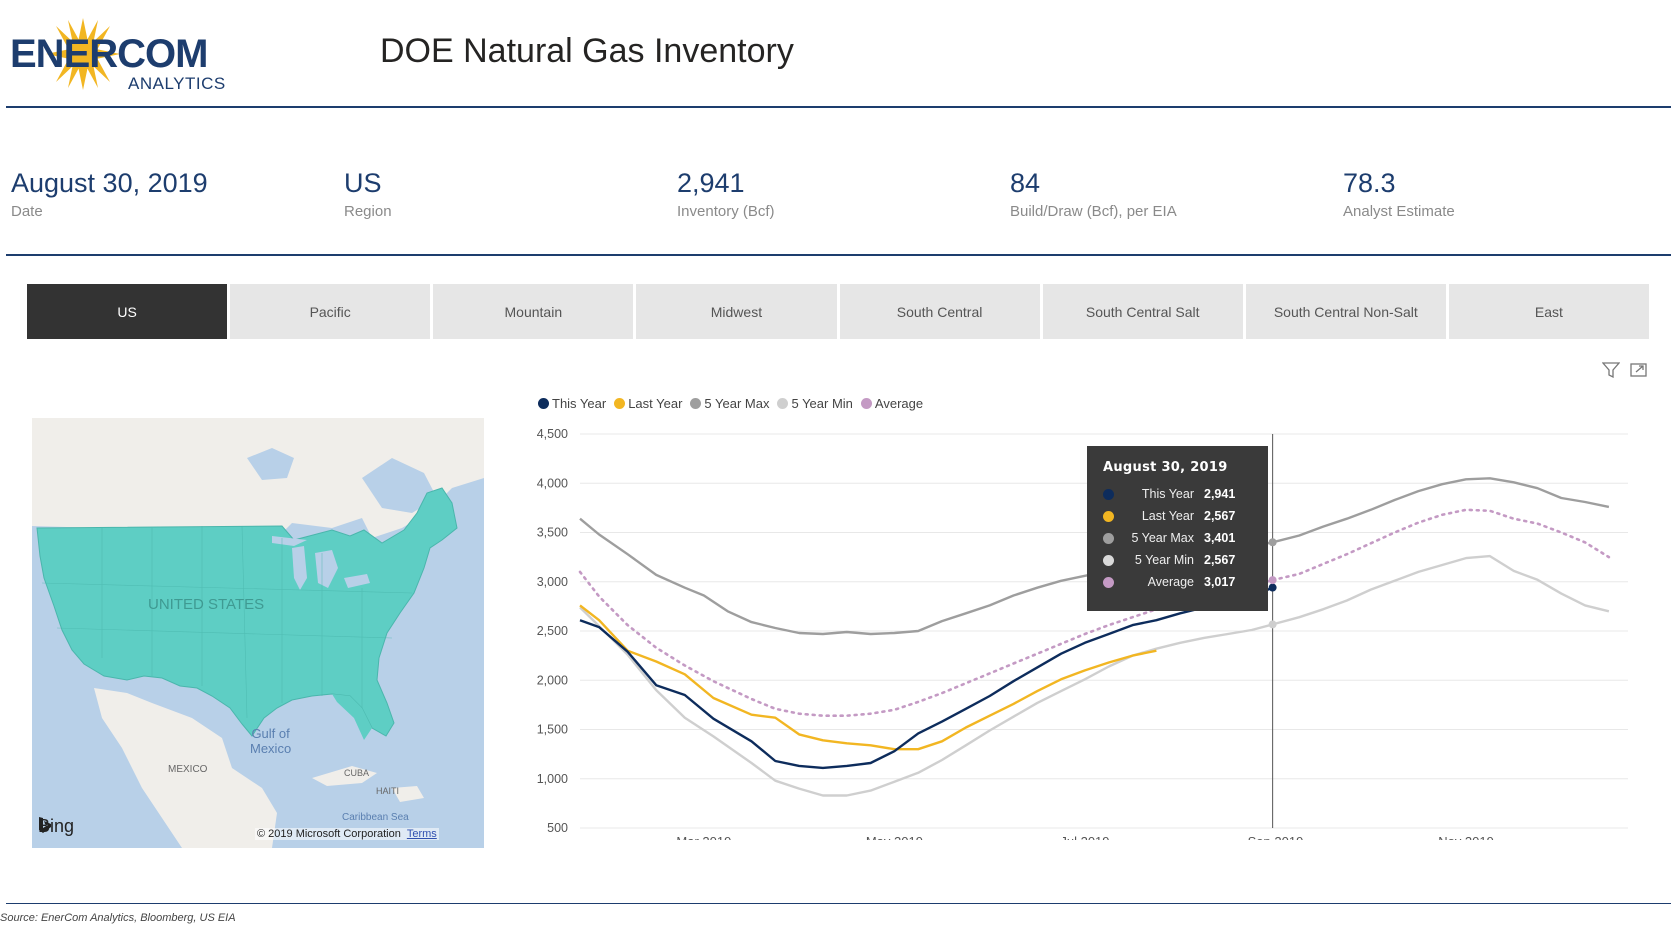  I want to click on x-tick-label: Nov 2019, so click(1466, 837).